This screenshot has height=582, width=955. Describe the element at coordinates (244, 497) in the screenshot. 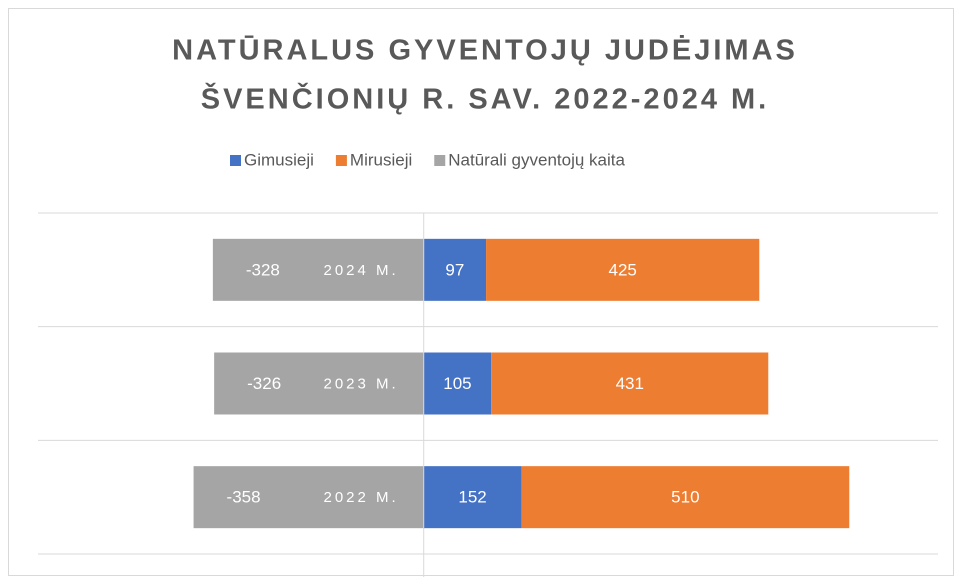

I see `data-label: -358` at that location.